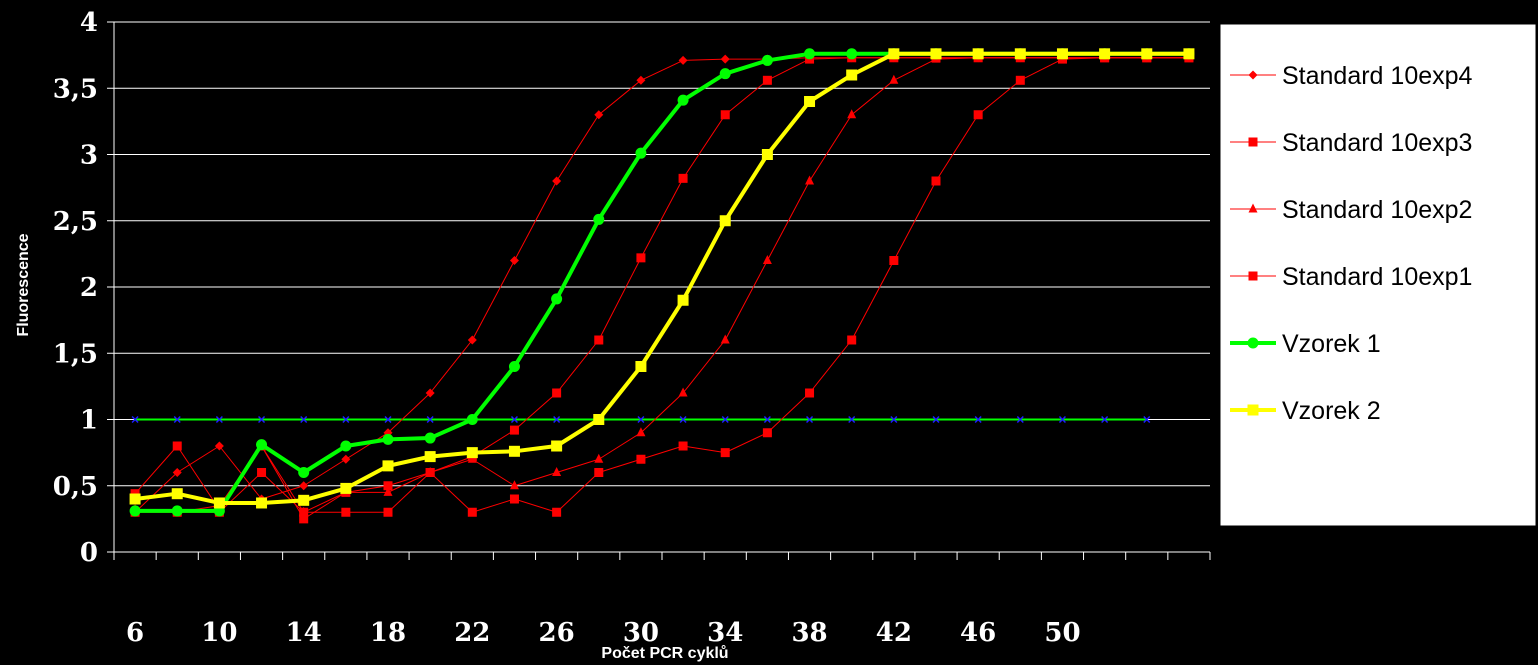 The height and width of the screenshot is (665, 1538). What do you see at coordinates (75, 222) in the screenshot?
I see `y-tick-label: 2,5` at bounding box center [75, 222].